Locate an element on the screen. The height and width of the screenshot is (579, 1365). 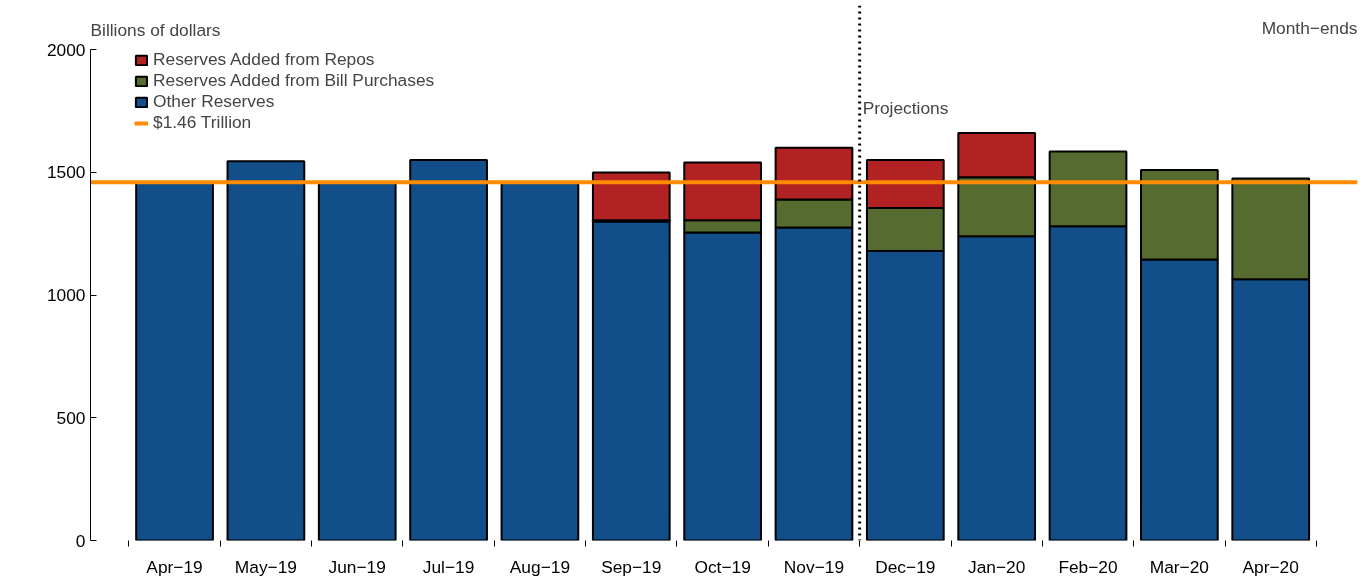
x-tick-label: Apr−20 is located at coordinates (1270, 566).